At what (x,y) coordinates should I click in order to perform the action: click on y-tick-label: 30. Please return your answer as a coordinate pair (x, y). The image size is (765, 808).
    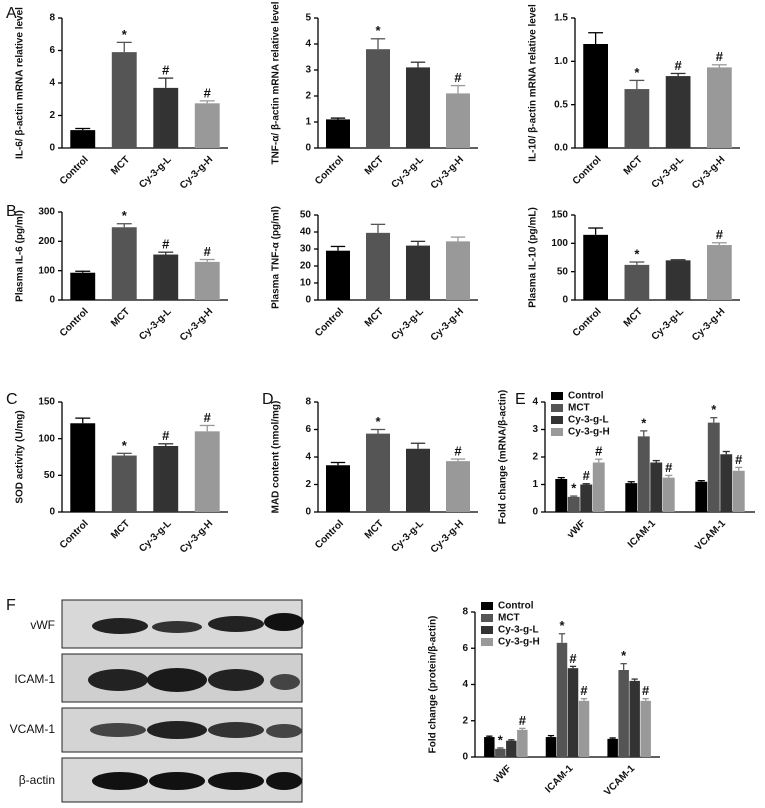
    Looking at the image, I should click on (306, 249).